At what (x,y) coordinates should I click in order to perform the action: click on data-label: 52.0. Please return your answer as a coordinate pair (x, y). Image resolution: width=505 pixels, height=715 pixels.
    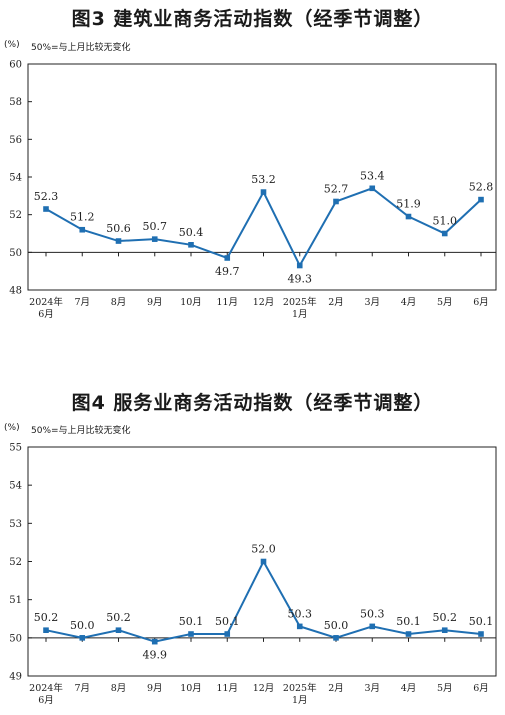
    Looking at the image, I should click on (263, 549).